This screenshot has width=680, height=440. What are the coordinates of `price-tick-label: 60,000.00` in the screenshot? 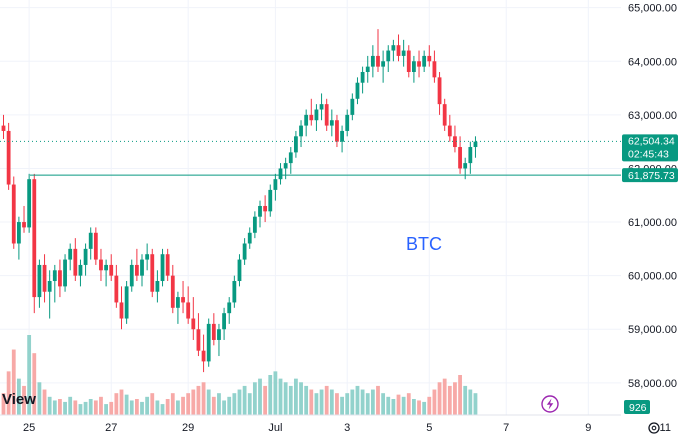 It's located at (652, 277).